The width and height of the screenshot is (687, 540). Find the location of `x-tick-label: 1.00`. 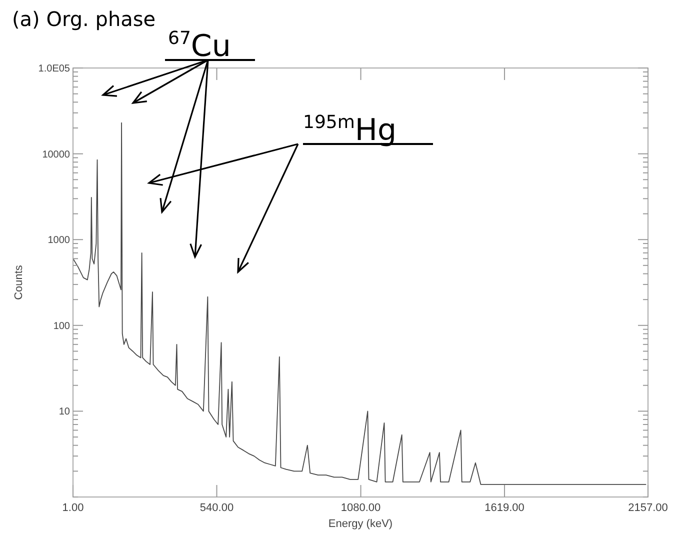

x-tick-label: 1.00 is located at coordinates (73, 508).